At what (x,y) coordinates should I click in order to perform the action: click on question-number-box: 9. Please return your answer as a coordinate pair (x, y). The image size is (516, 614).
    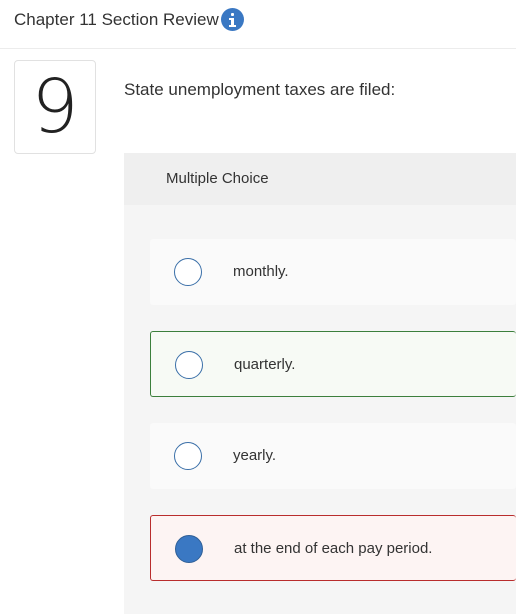
    Looking at the image, I should click on (55, 107).